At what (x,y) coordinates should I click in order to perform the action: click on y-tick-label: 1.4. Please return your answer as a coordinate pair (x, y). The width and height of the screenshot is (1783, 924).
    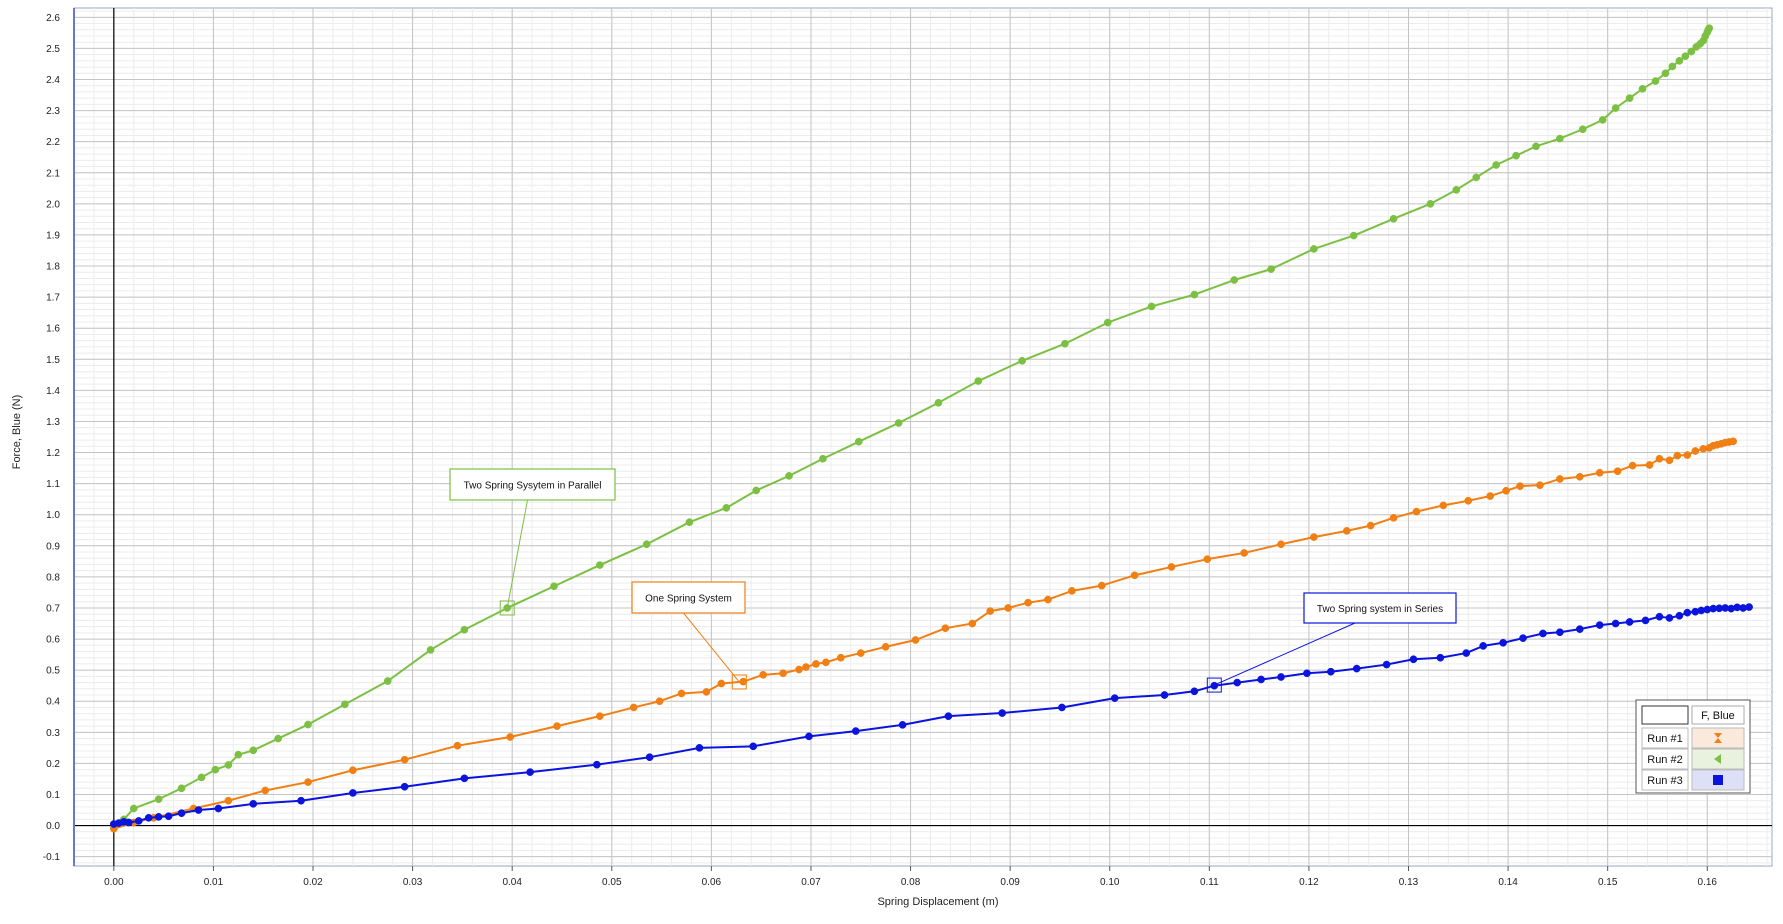
    Looking at the image, I should click on (53, 391).